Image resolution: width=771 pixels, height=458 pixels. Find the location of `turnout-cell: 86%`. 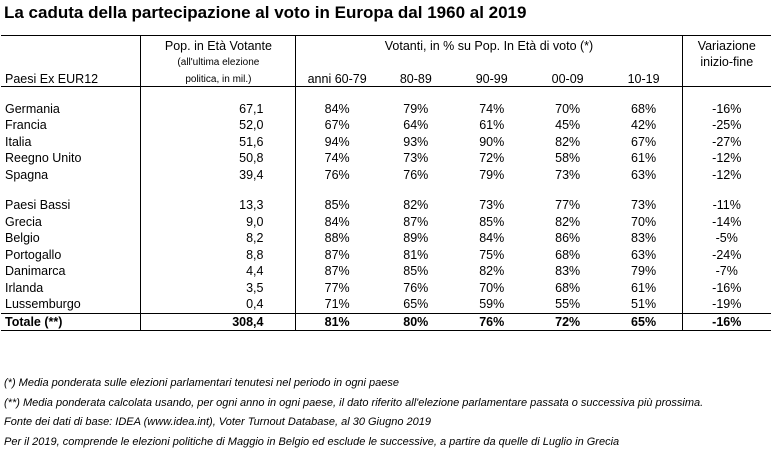

turnout-cell: 86% is located at coordinates (568, 238).